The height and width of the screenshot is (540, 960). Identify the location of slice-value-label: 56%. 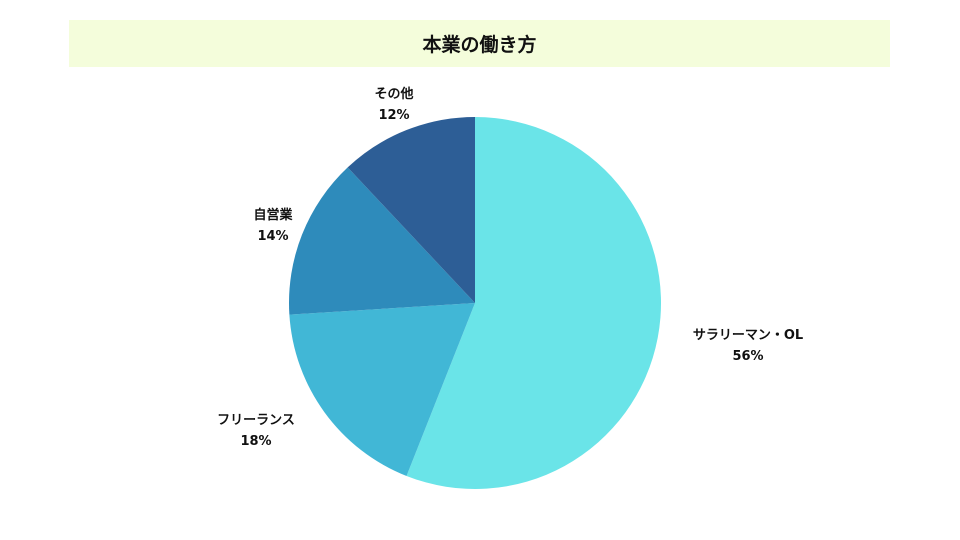
(747, 356).